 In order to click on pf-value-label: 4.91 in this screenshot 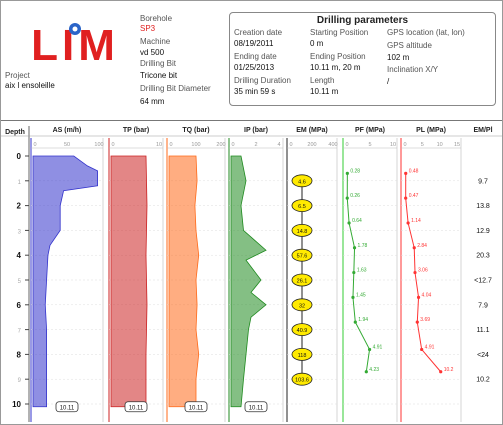, I will do `click(378, 347)`.